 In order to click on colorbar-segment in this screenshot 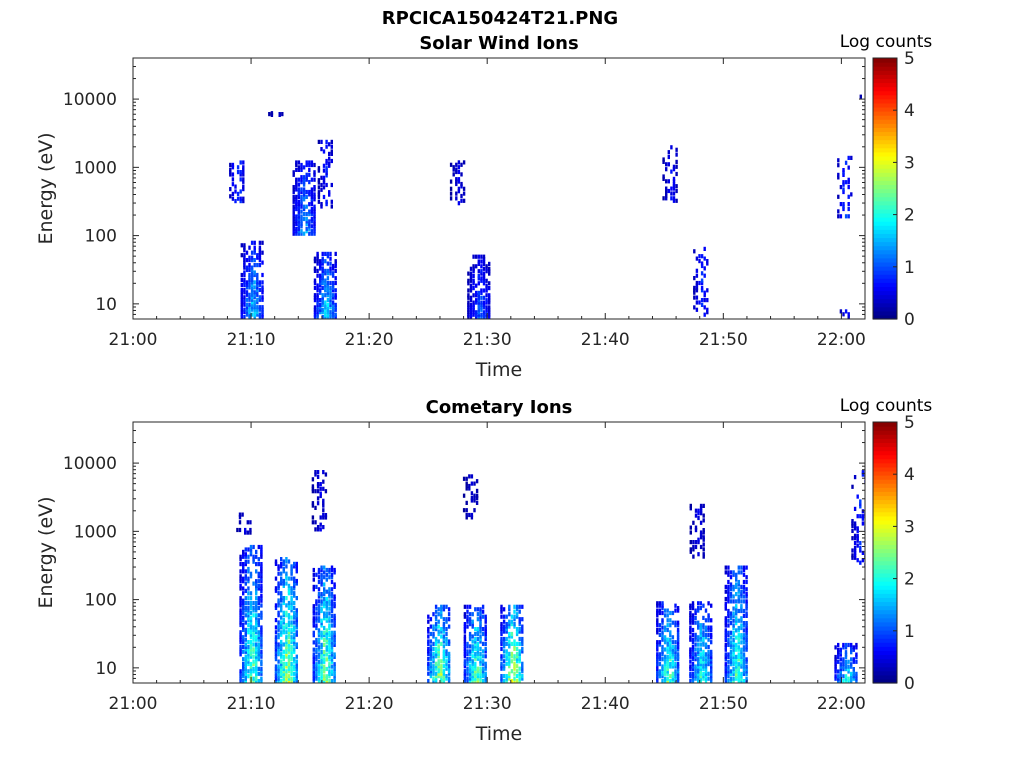, I will do `click(885, 178)`.